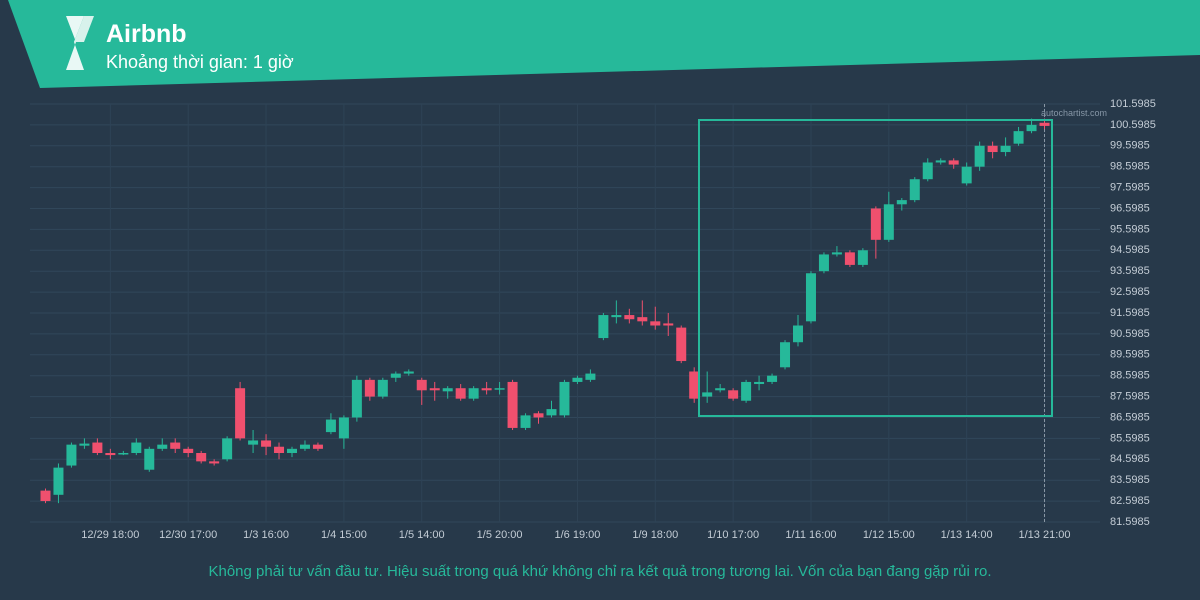 The height and width of the screenshot is (600, 1200). What do you see at coordinates (110, 535) in the screenshot?
I see `x-tick-label: 12/29 18:00` at bounding box center [110, 535].